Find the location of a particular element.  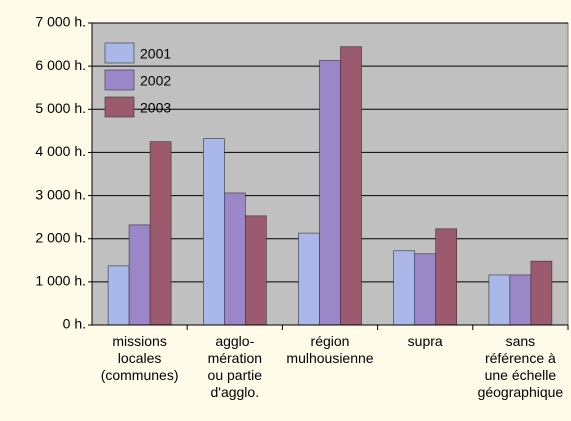

y-tick-label: 5 000 h. is located at coordinates (60, 108).